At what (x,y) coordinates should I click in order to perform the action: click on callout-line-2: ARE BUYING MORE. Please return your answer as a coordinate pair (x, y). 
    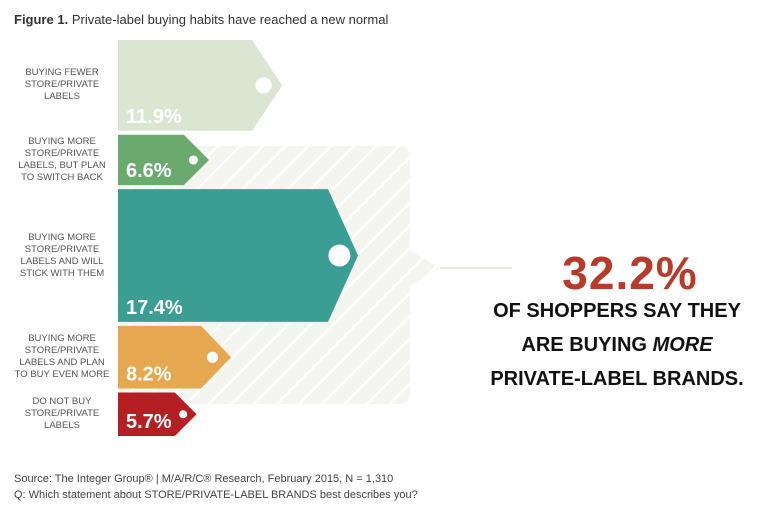
    Looking at the image, I should click on (617, 345).